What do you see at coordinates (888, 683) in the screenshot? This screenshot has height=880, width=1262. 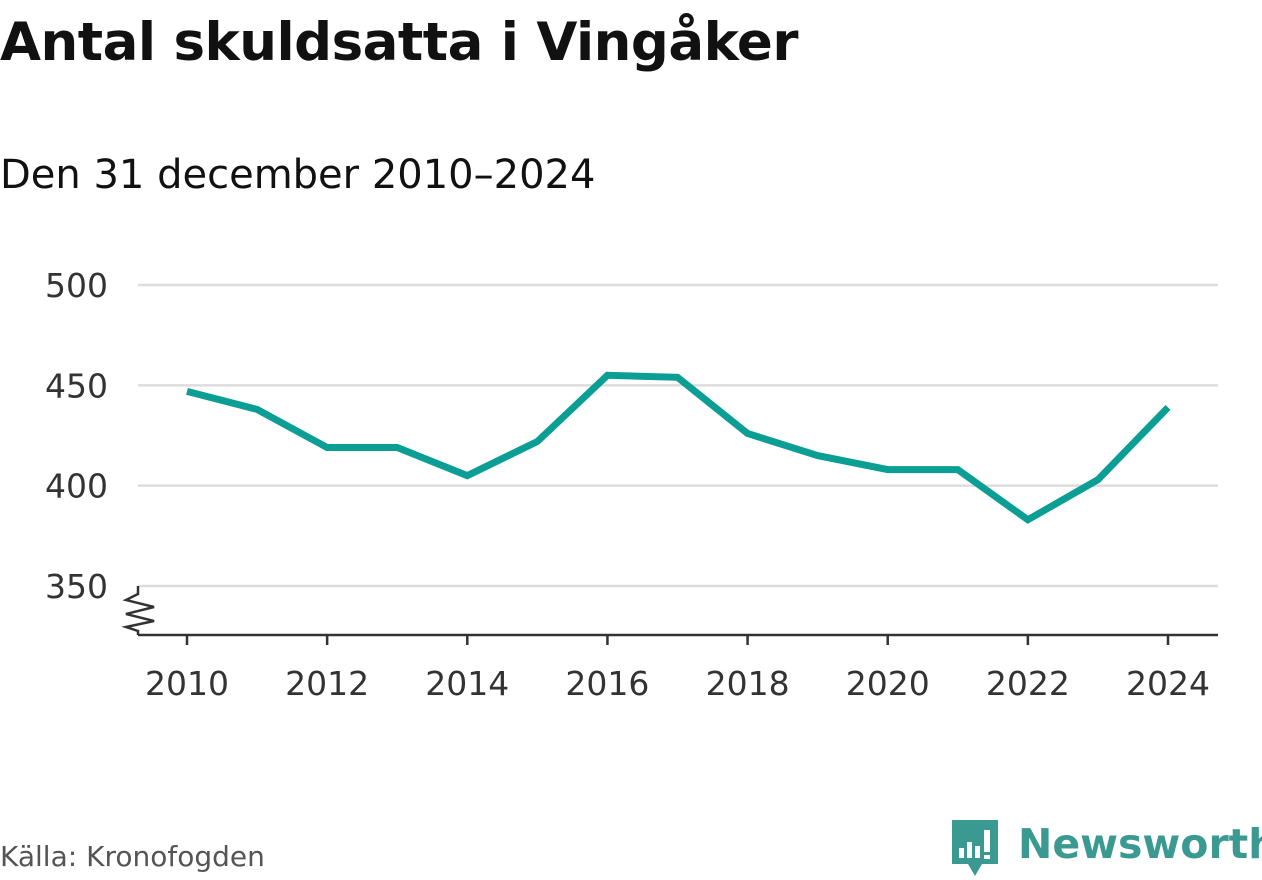 I see `x-tick-label-2020: 2020` at bounding box center [888, 683].